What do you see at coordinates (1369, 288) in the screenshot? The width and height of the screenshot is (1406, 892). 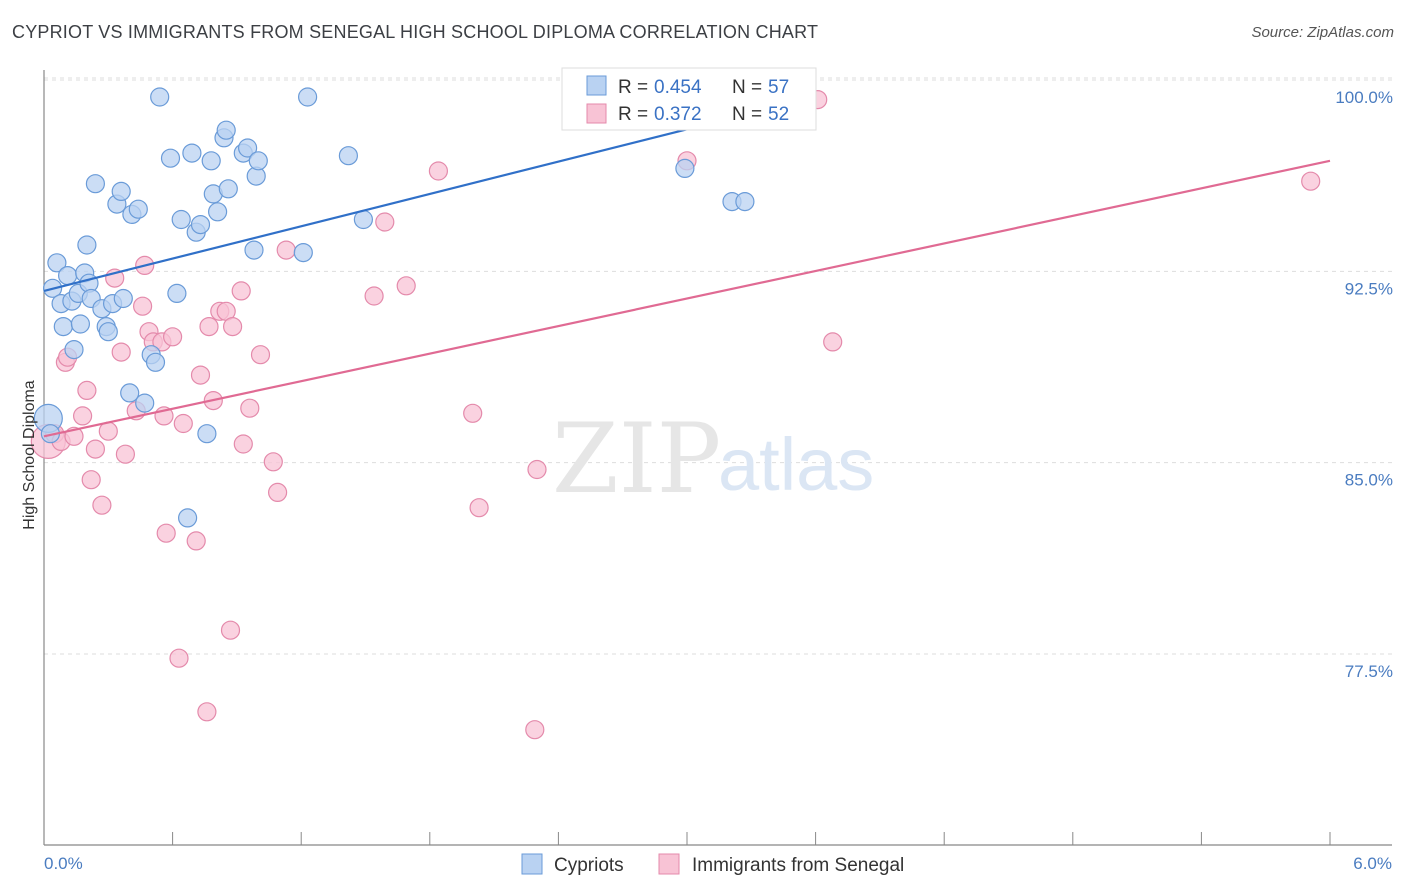 I see `y-tick-label: 92.5%` at bounding box center [1369, 288].